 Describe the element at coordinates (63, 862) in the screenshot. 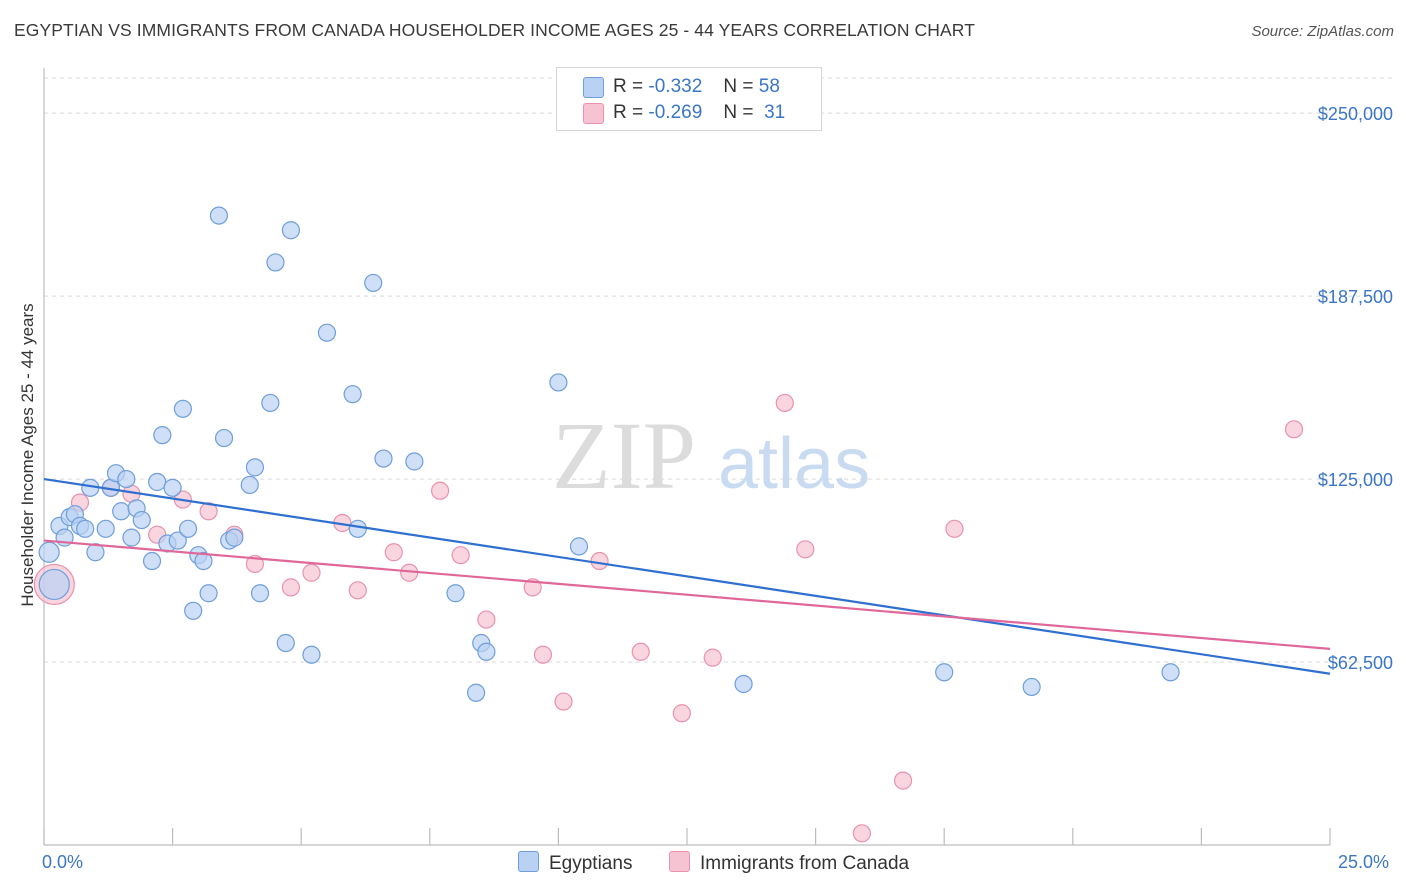

I see `x-tick-label-min: 0.0%` at that location.